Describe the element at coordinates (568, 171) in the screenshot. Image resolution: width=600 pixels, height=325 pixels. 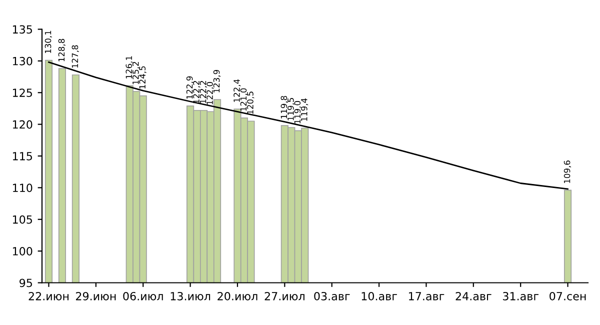
I see `data-label: 109,6` at that location.